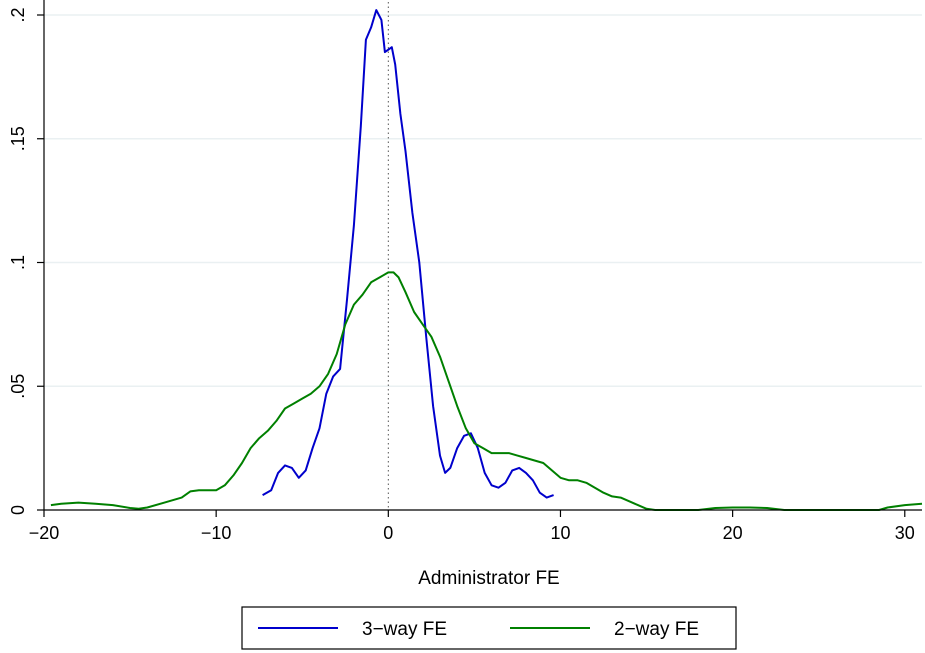 The height and width of the screenshot is (653, 925). What do you see at coordinates (472, 533) in the screenshot?
I see `x-tick-labels: −20 −10 0 10 20 30` at bounding box center [472, 533].